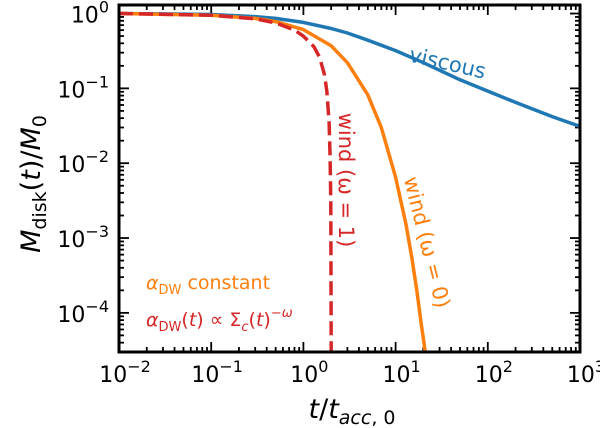  What do you see at coordinates (219, 320) in the screenshot?
I see `annotation-alpha-sigma: αDW(t) ∝ Σc(t)−ω` at bounding box center [219, 320].